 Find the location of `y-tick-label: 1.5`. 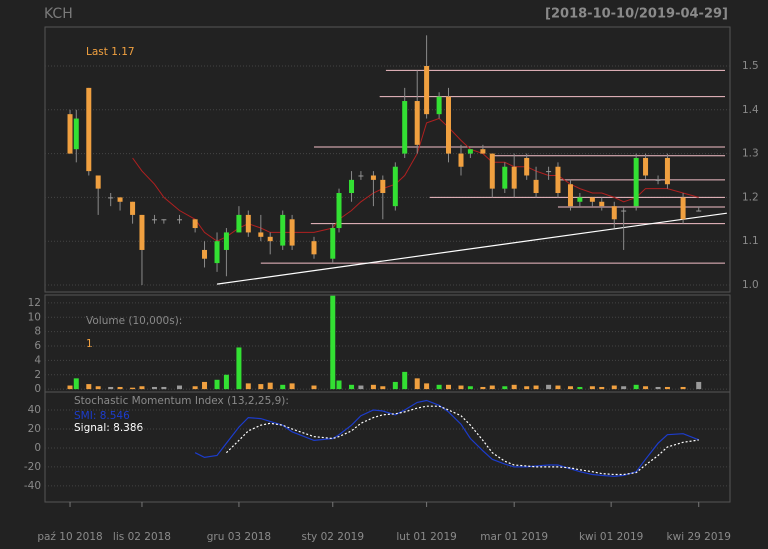

y-tick-label: 1.5 is located at coordinates (750, 66).